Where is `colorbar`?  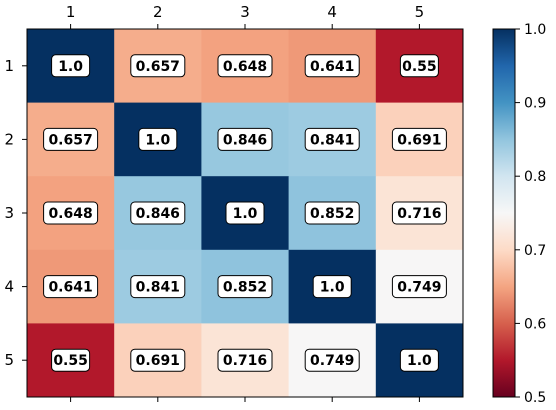 colorbar is located at coordinates (504, 213).